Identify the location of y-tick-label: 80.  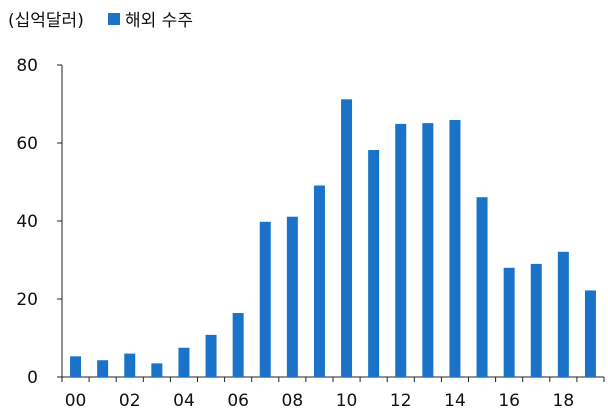
(27, 66).